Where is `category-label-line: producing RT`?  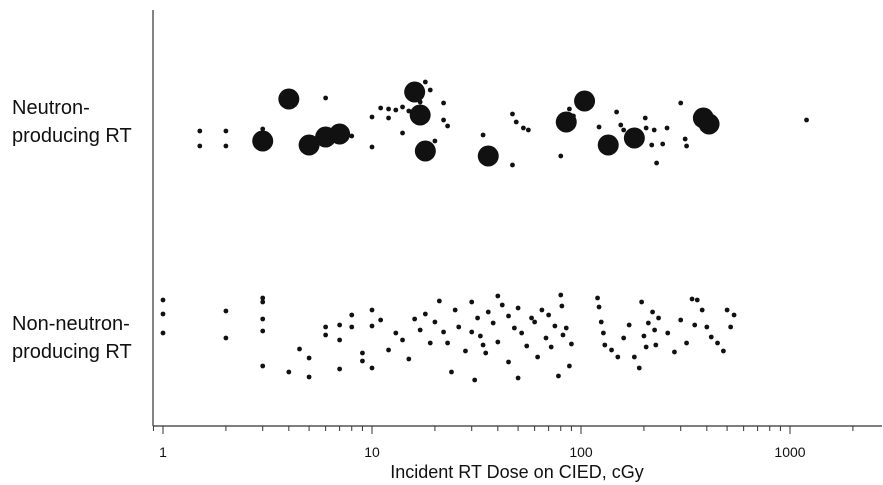 category-label-line: producing RT is located at coordinates (72, 136).